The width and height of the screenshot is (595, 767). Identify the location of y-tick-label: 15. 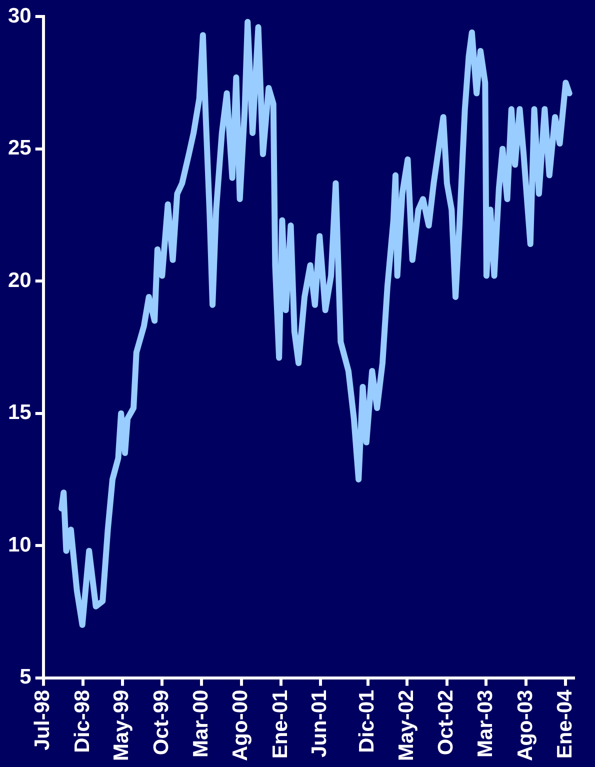
(20, 412).